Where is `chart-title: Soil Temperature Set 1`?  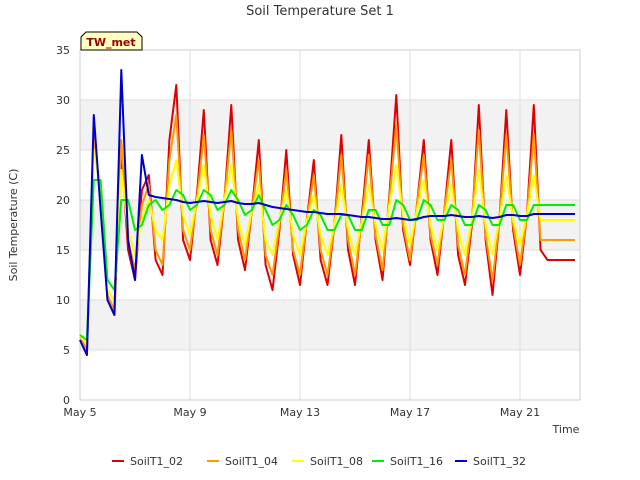 chart-title: Soil Temperature Set 1 is located at coordinates (320, 11).